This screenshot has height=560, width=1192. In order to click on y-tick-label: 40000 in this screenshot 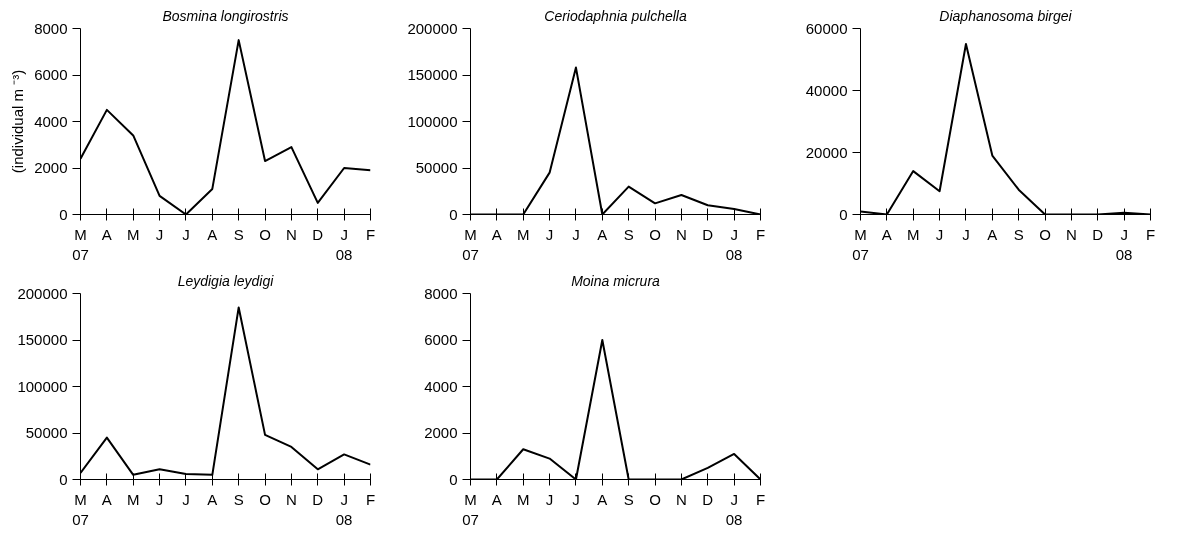, I will do `click(826, 90)`.